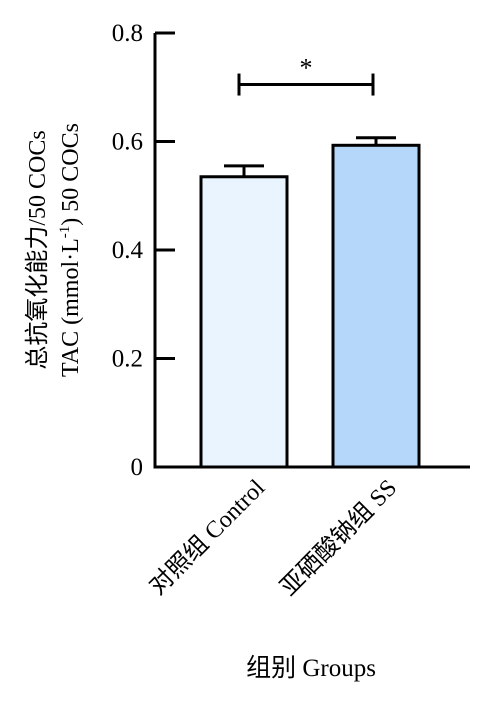  Describe the element at coordinates (65, 232) in the screenshot. I see `y-axis-label-line2-superscript: -1` at that location.